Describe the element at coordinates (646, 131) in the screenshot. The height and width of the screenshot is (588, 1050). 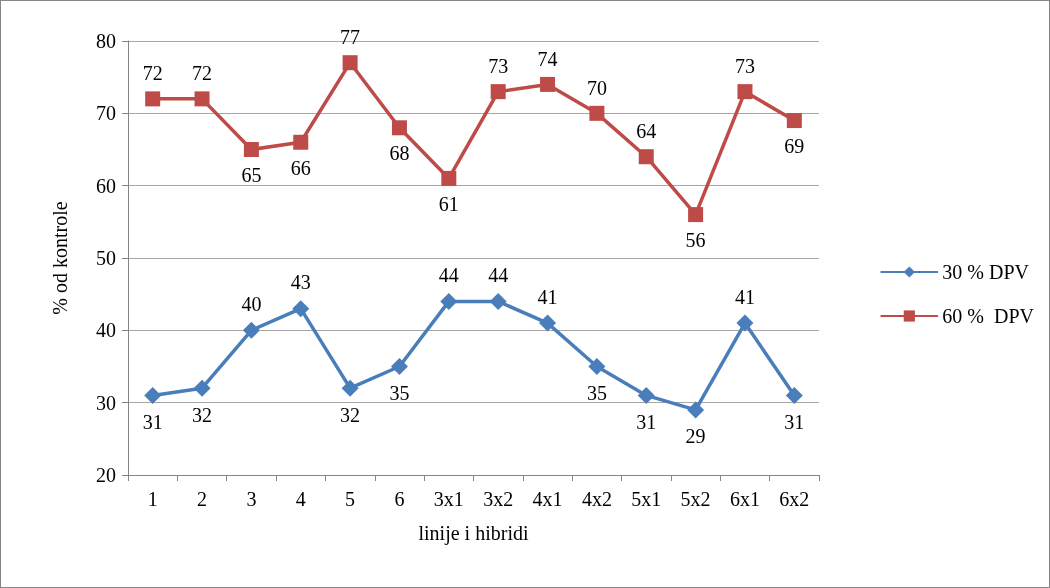
I see `data-label: 64` at that location.